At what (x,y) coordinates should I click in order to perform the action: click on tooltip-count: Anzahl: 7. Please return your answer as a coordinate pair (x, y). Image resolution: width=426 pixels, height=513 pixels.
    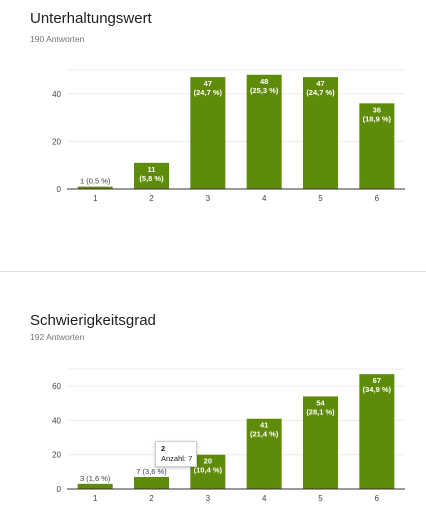
    Looking at the image, I should click on (177, 458).